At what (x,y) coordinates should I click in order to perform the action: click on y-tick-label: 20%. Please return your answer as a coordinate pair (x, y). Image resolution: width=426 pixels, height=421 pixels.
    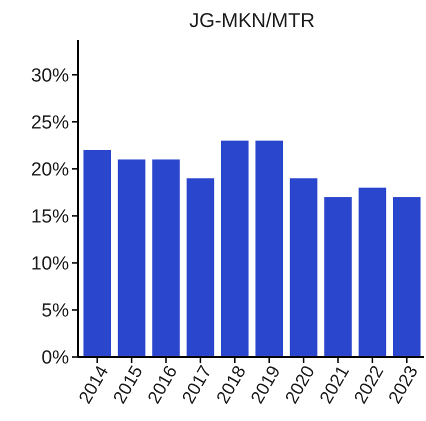
    Looking at the image, I should click on (50, 170).